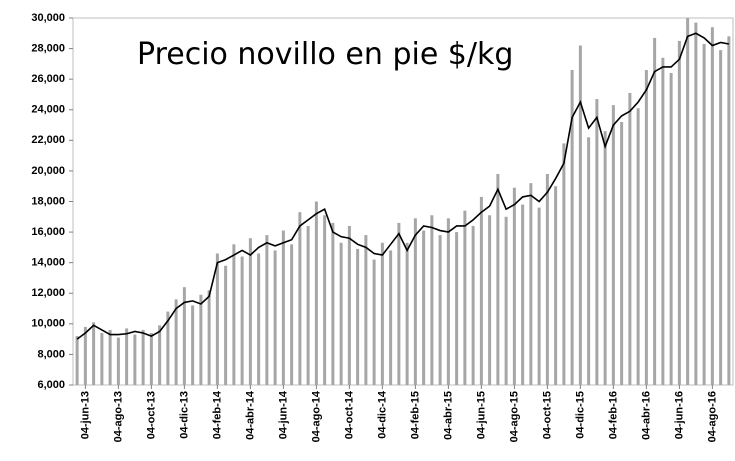 This screenshot has height=461, width=735. Describe the element at coordinates (382, 414) in the screenshot. I see `x-tick-label: 04-dic-14` at that location.